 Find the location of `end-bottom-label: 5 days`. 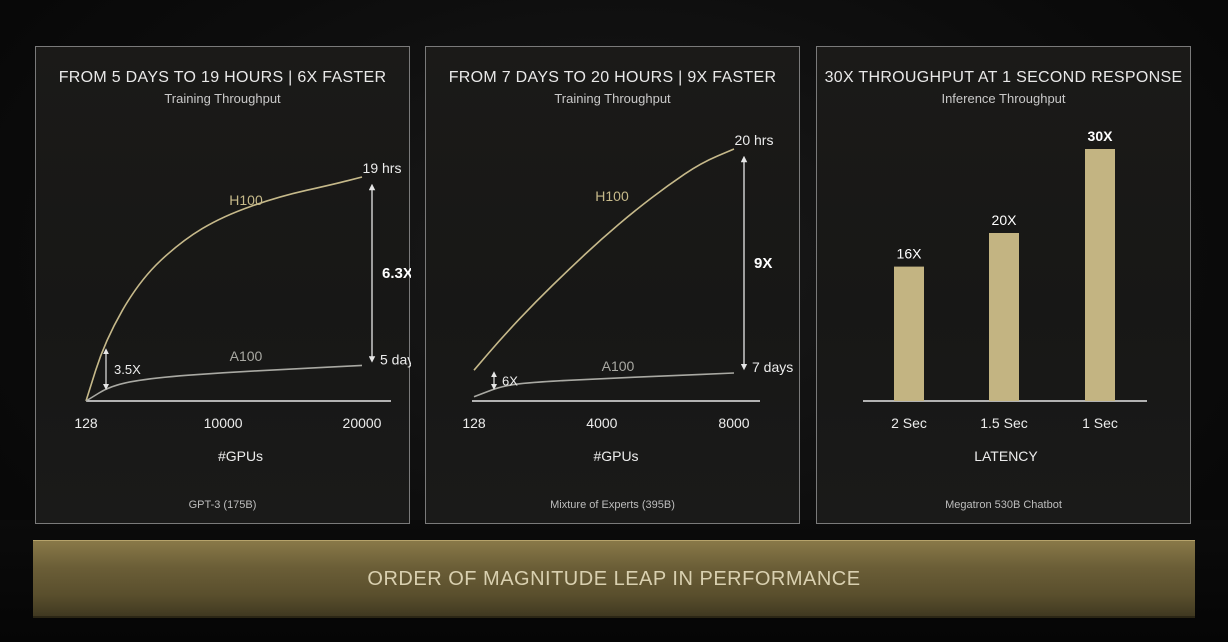

end-bottom-label: 5 days is located at coordinates (395, 359).